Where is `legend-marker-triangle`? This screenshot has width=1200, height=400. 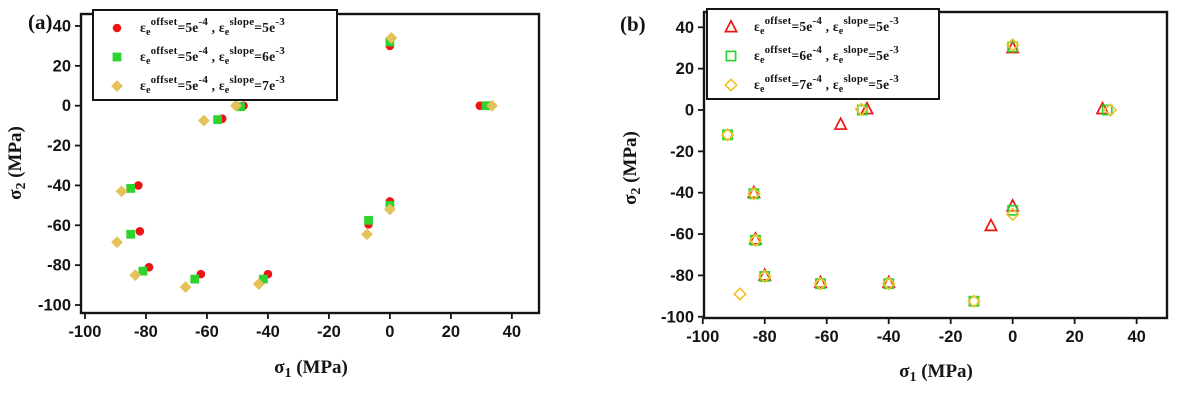 legend-marker-triangle is located at coordinates (731, 25).